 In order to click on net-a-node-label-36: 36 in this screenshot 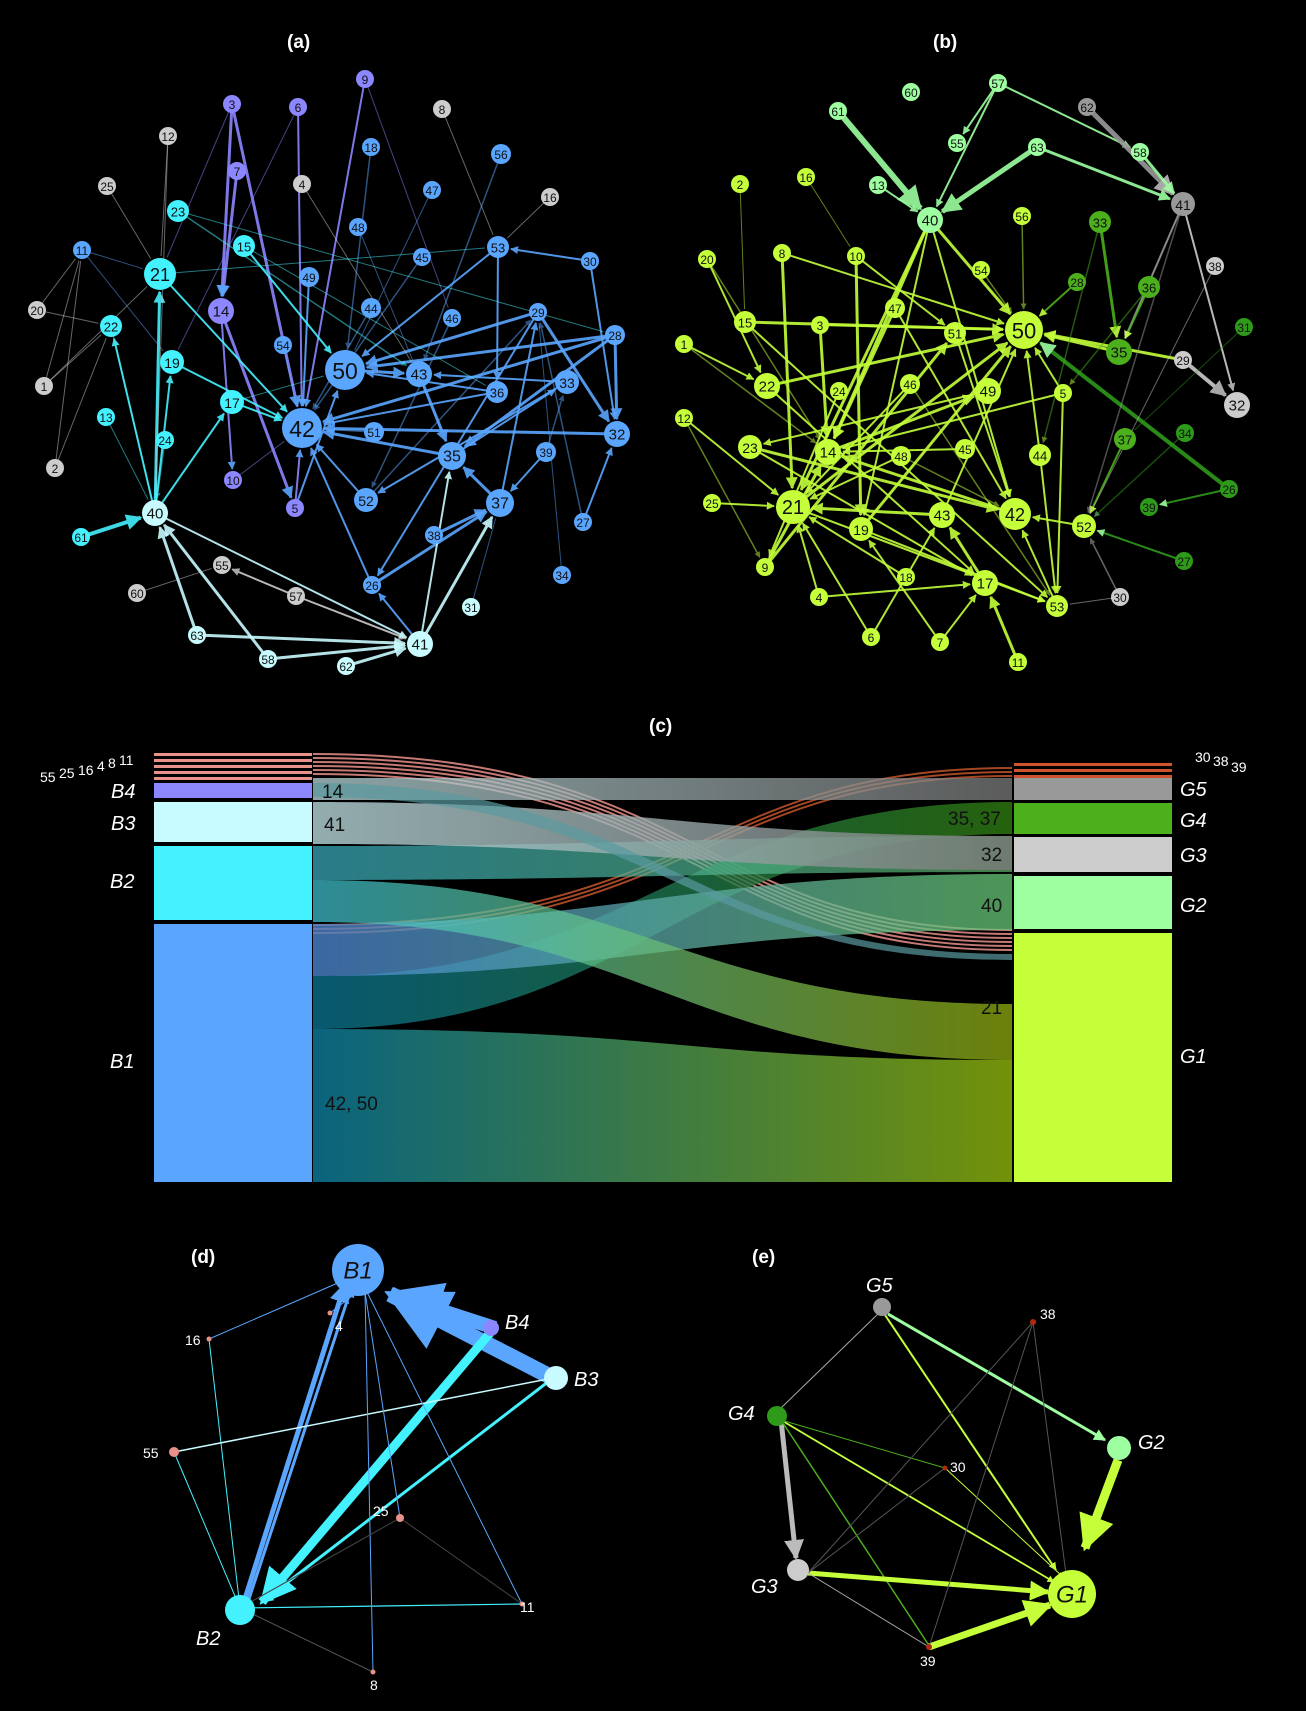, I will do `click(497, 393)`.